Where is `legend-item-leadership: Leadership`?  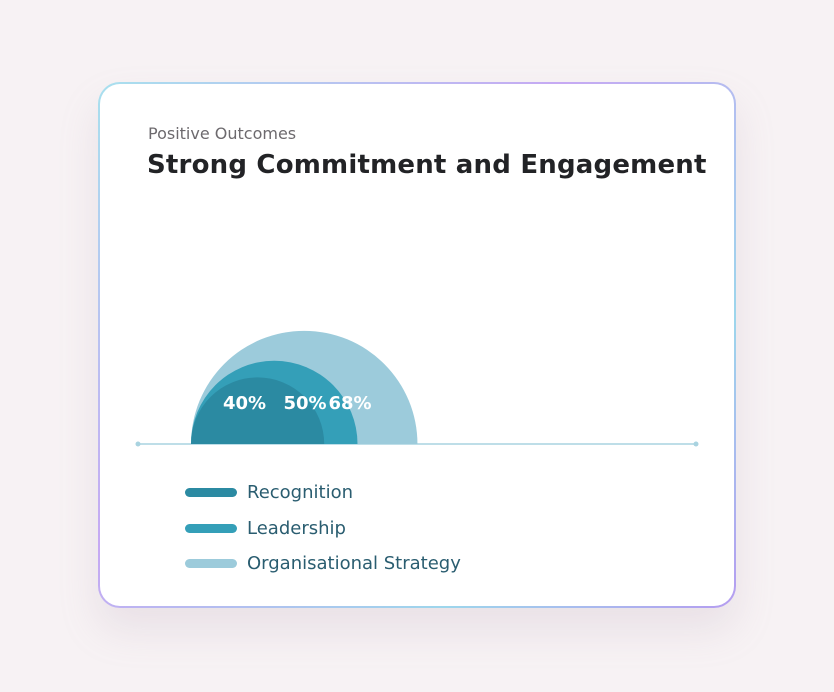
legend-item-leadership: Leadership is located at coordinates (323, 529).